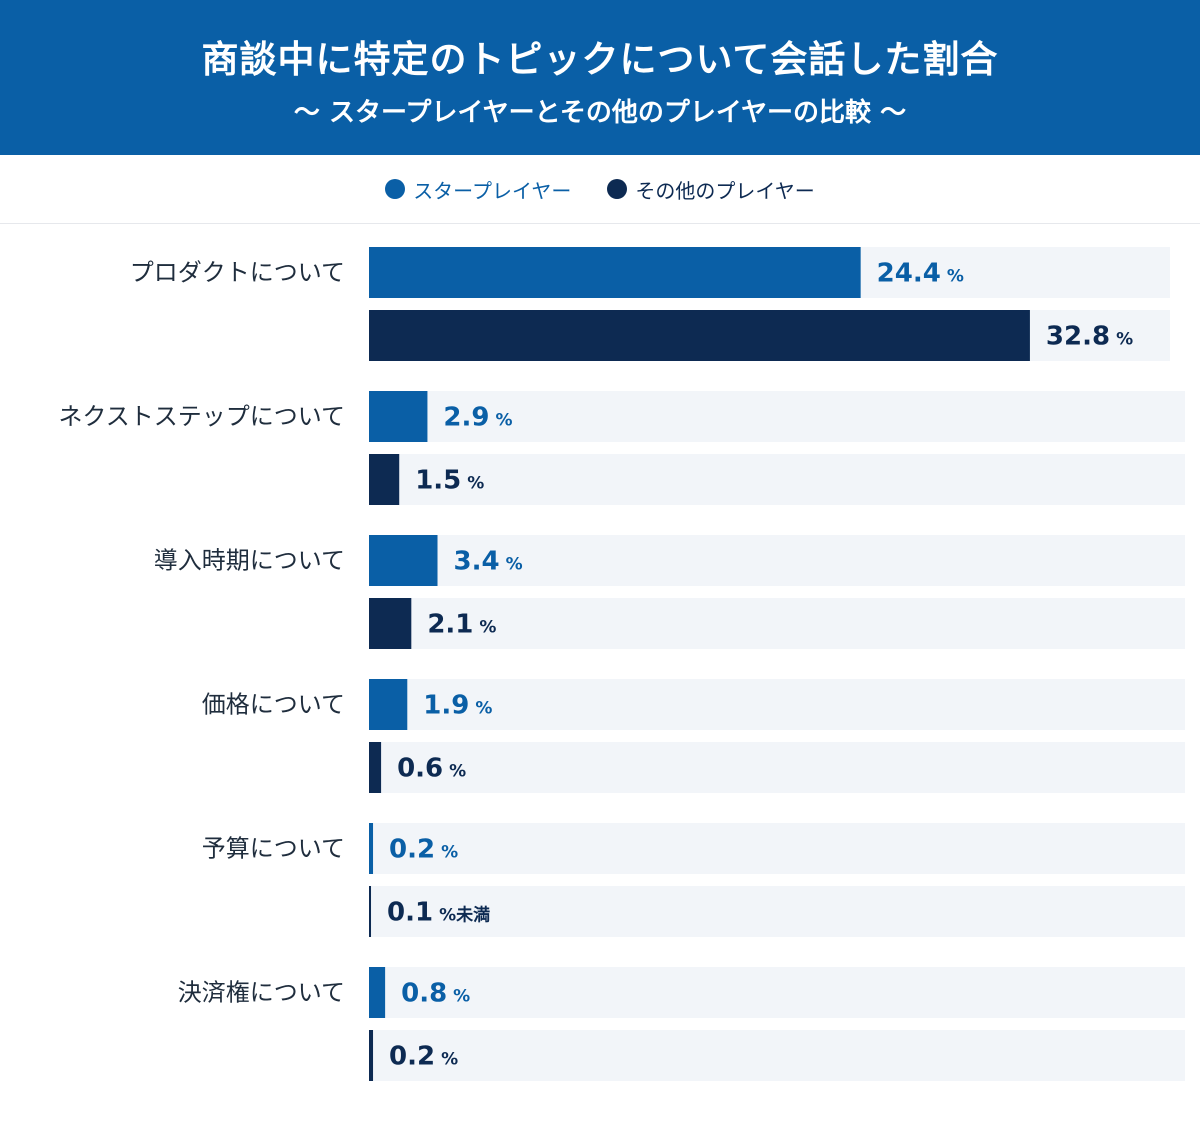 Image resolution: width=1200 pixels, height=1126 pixels. What do you see at coordinates (457, 706) in the screenshot?
I see `value-label: 1.9%` at bounding box center [457, 706].